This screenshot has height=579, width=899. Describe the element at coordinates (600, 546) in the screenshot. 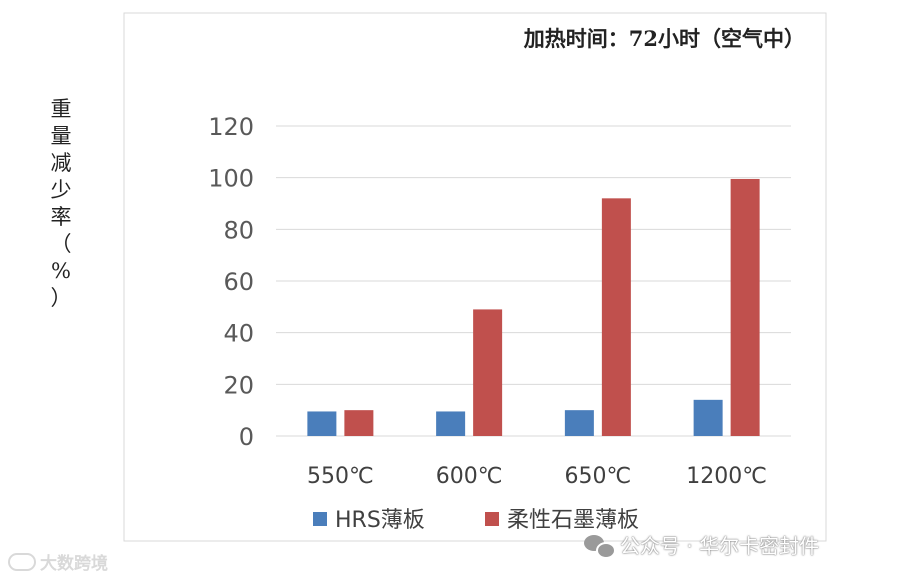

I see `wechat-icon` at that location.